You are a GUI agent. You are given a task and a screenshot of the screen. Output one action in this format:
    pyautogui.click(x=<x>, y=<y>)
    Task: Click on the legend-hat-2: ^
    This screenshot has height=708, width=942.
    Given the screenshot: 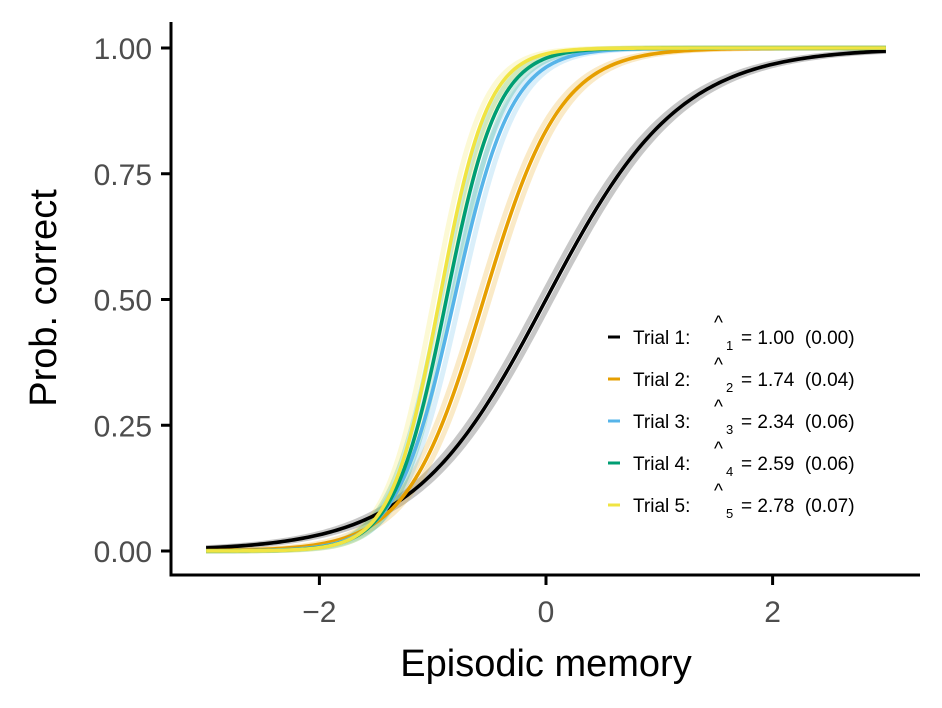 What is the action you would take?
    pyautogui.click(x=718, y=365)
    